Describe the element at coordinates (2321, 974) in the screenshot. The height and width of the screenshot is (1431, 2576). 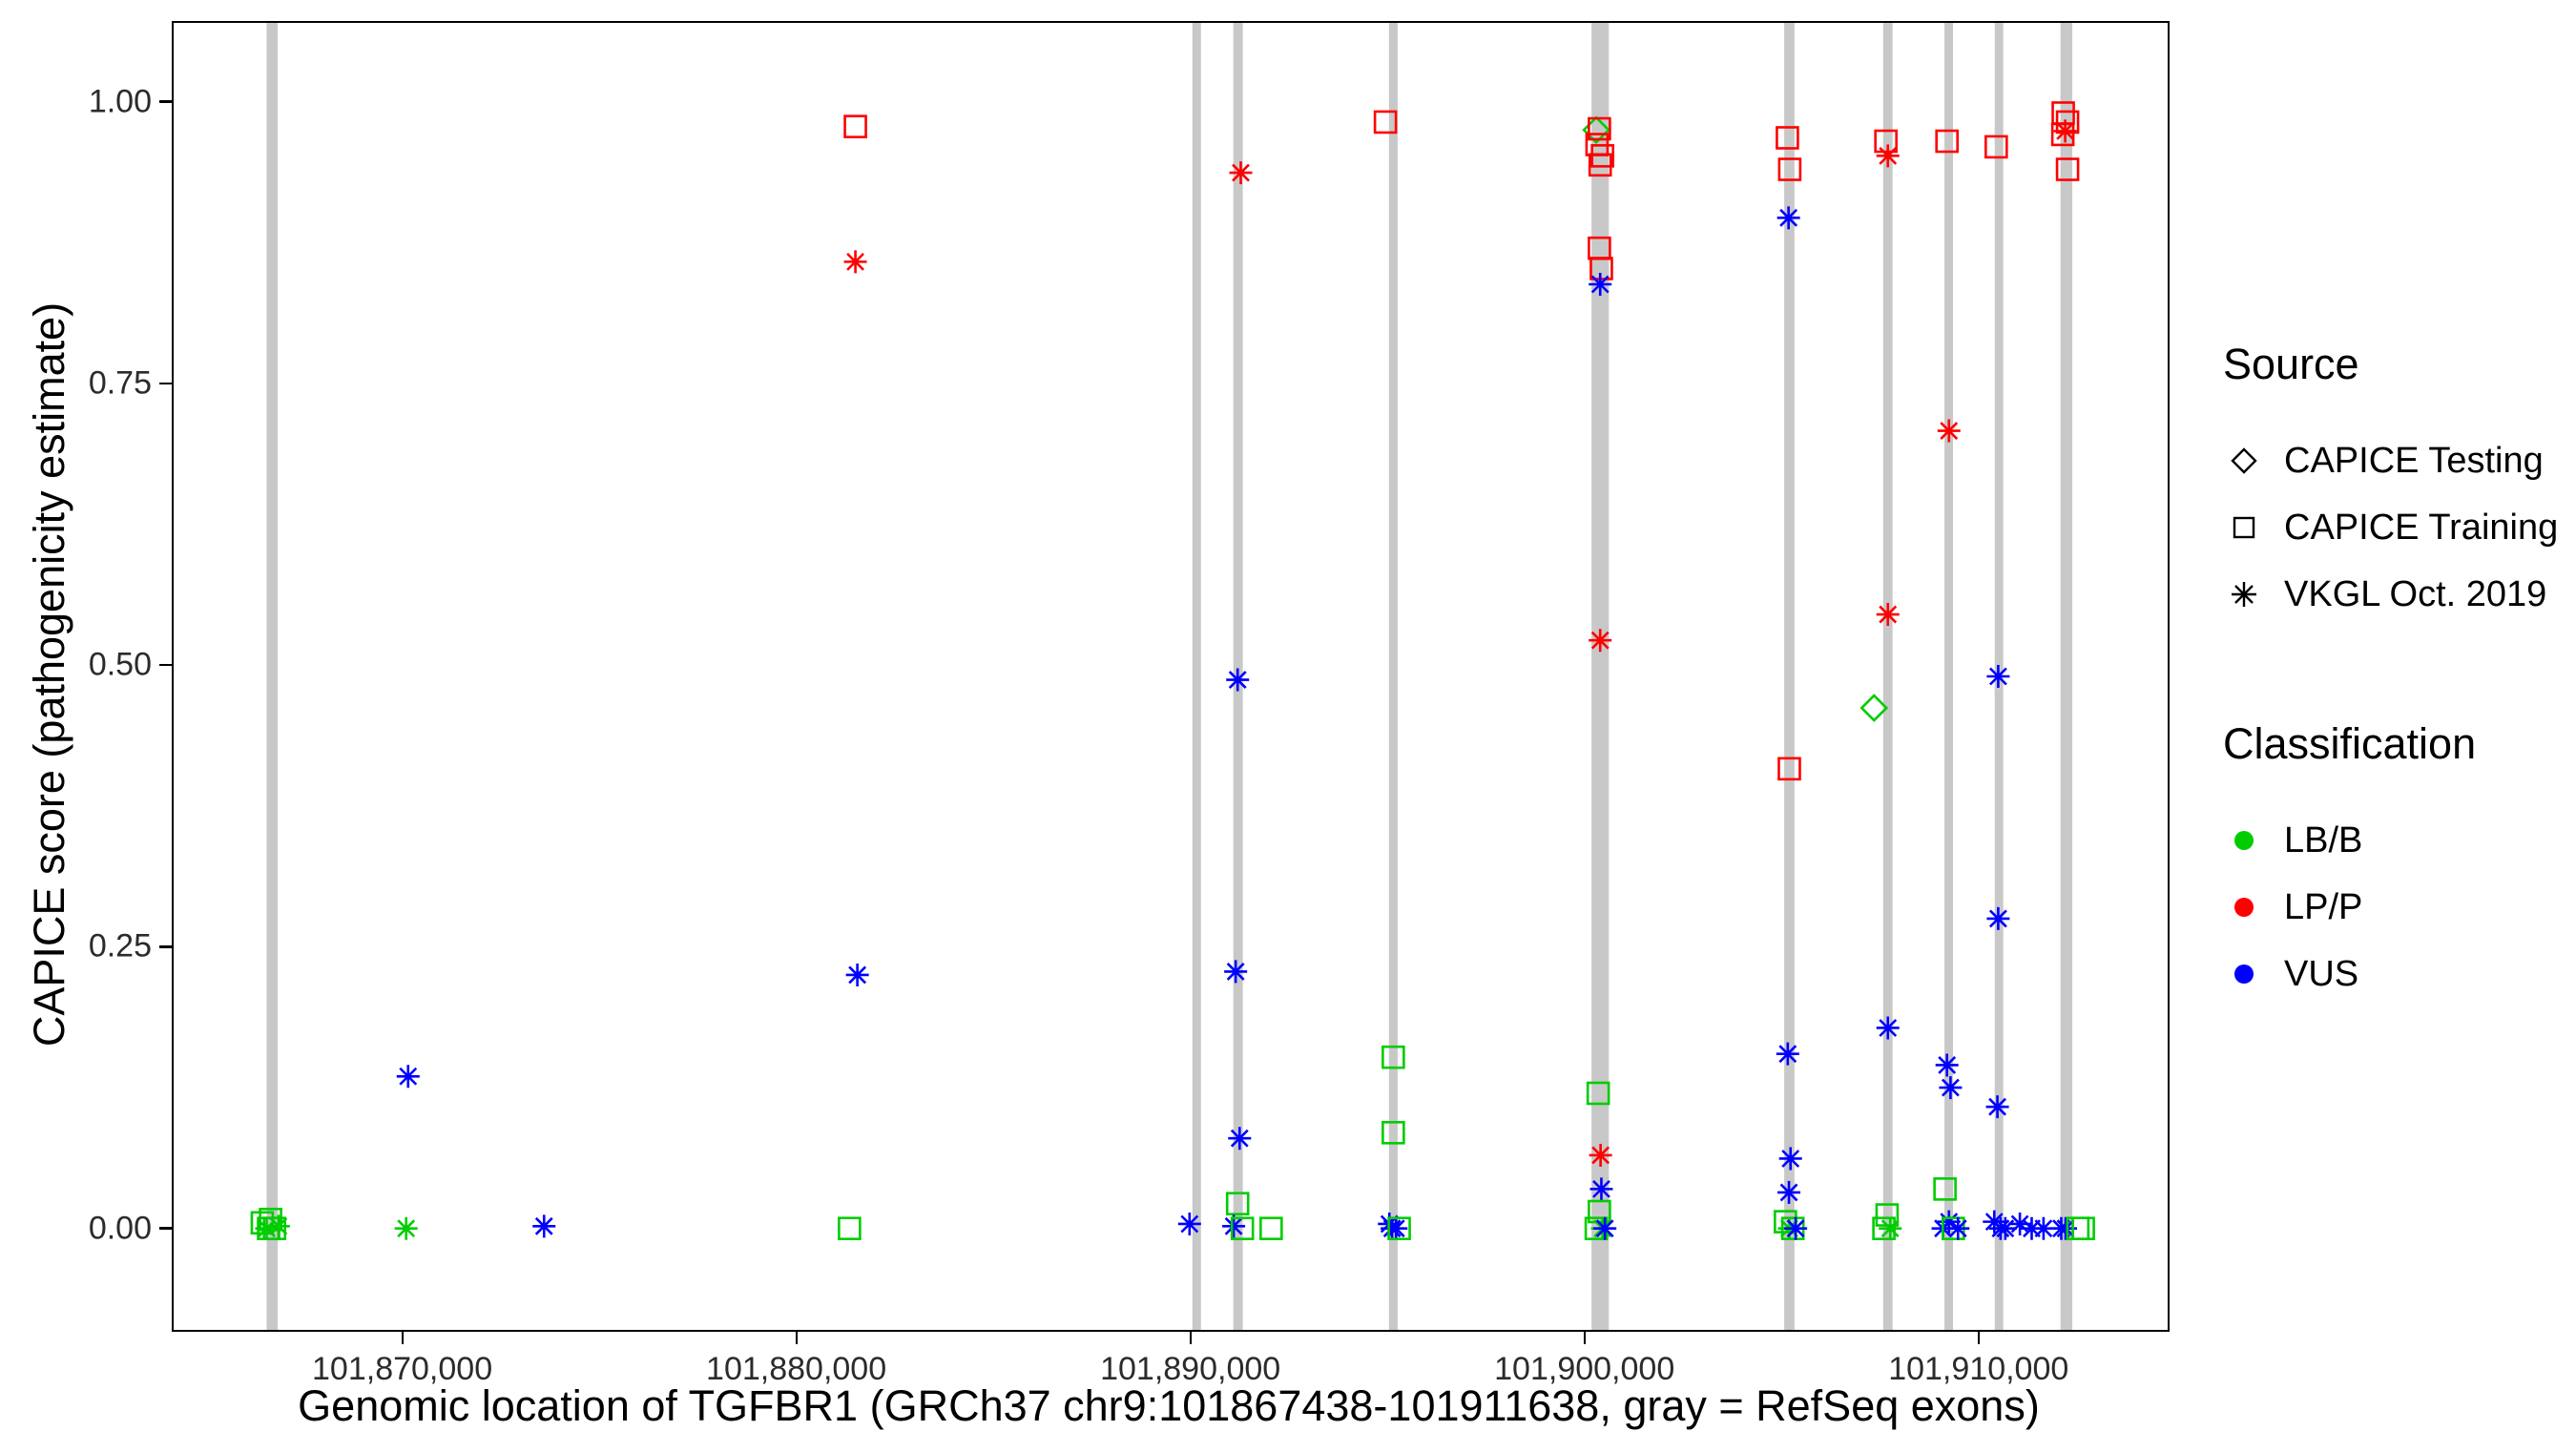
I see `legend-label-vus: VUS` at that location.